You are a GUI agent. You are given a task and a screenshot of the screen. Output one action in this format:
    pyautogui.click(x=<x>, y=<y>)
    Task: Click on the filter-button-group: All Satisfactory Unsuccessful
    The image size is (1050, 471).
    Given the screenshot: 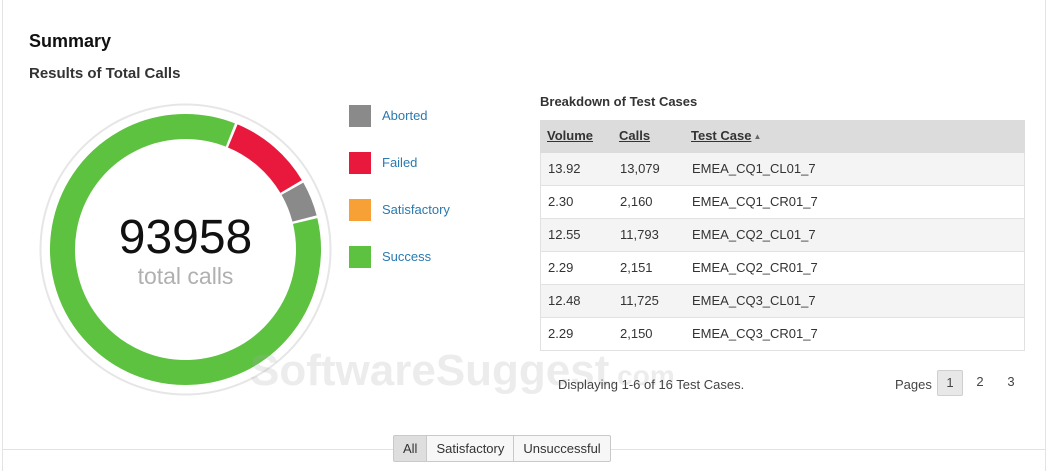 What is the action you would take?
    pyautogui.click(x=502, y=448)
    